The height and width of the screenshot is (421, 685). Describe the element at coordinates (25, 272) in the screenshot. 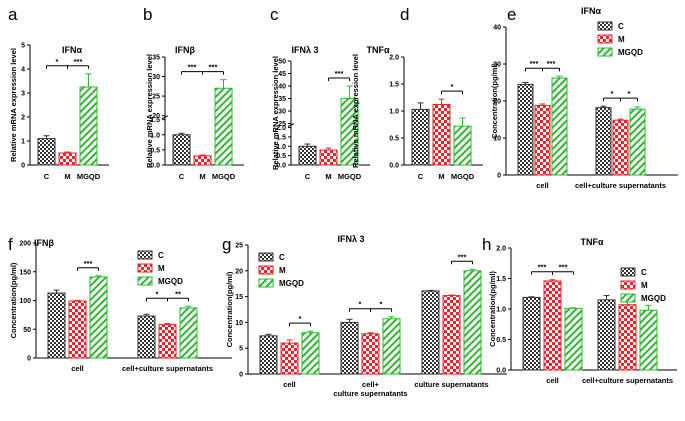

I see `y-tick-label: 150` at that location.